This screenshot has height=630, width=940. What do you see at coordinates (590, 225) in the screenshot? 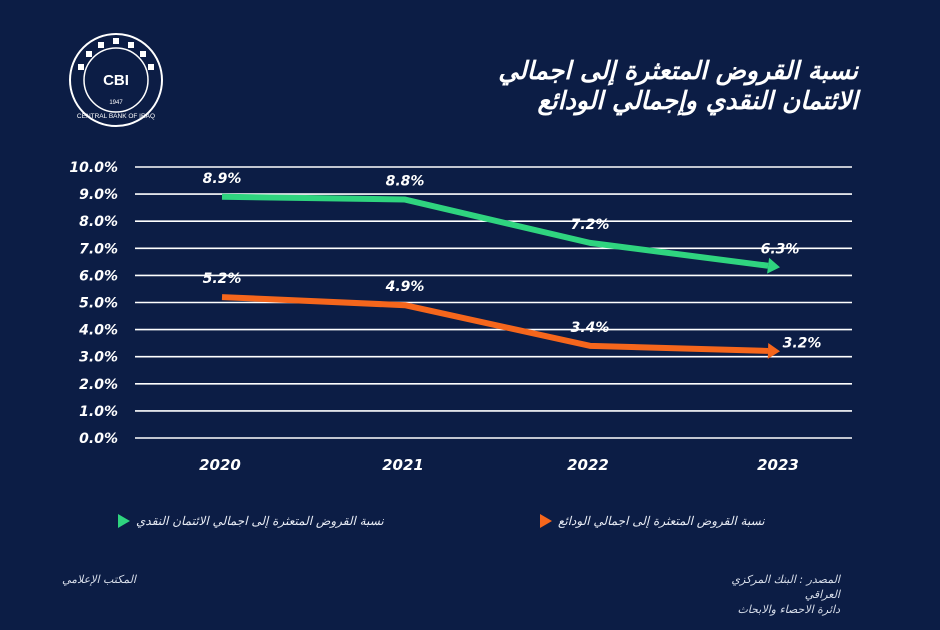
I see `data-label: 7.2%` at bounding box center [590, 225].